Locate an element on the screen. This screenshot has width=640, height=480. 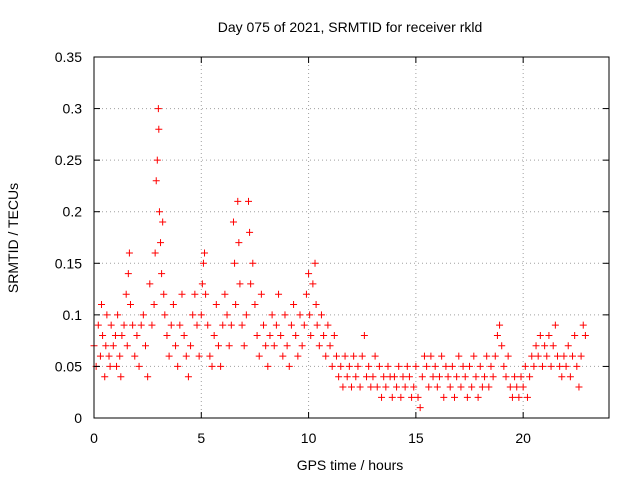
y-tick-label: 0.1 is located at coordinates (73, 315).